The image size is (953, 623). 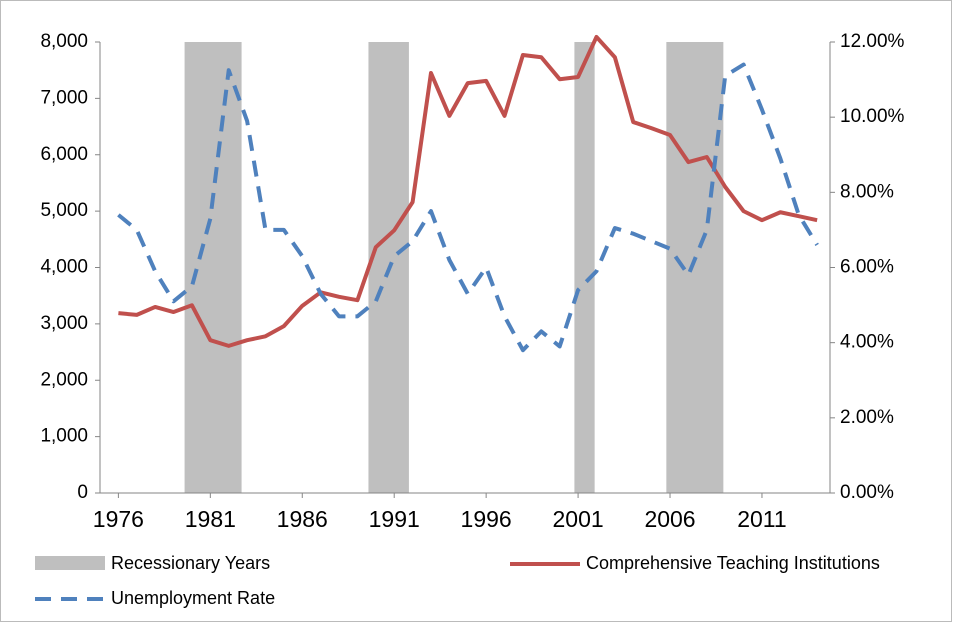 I want to click on x-tick-label: 2001, so click(x=577, y=519).